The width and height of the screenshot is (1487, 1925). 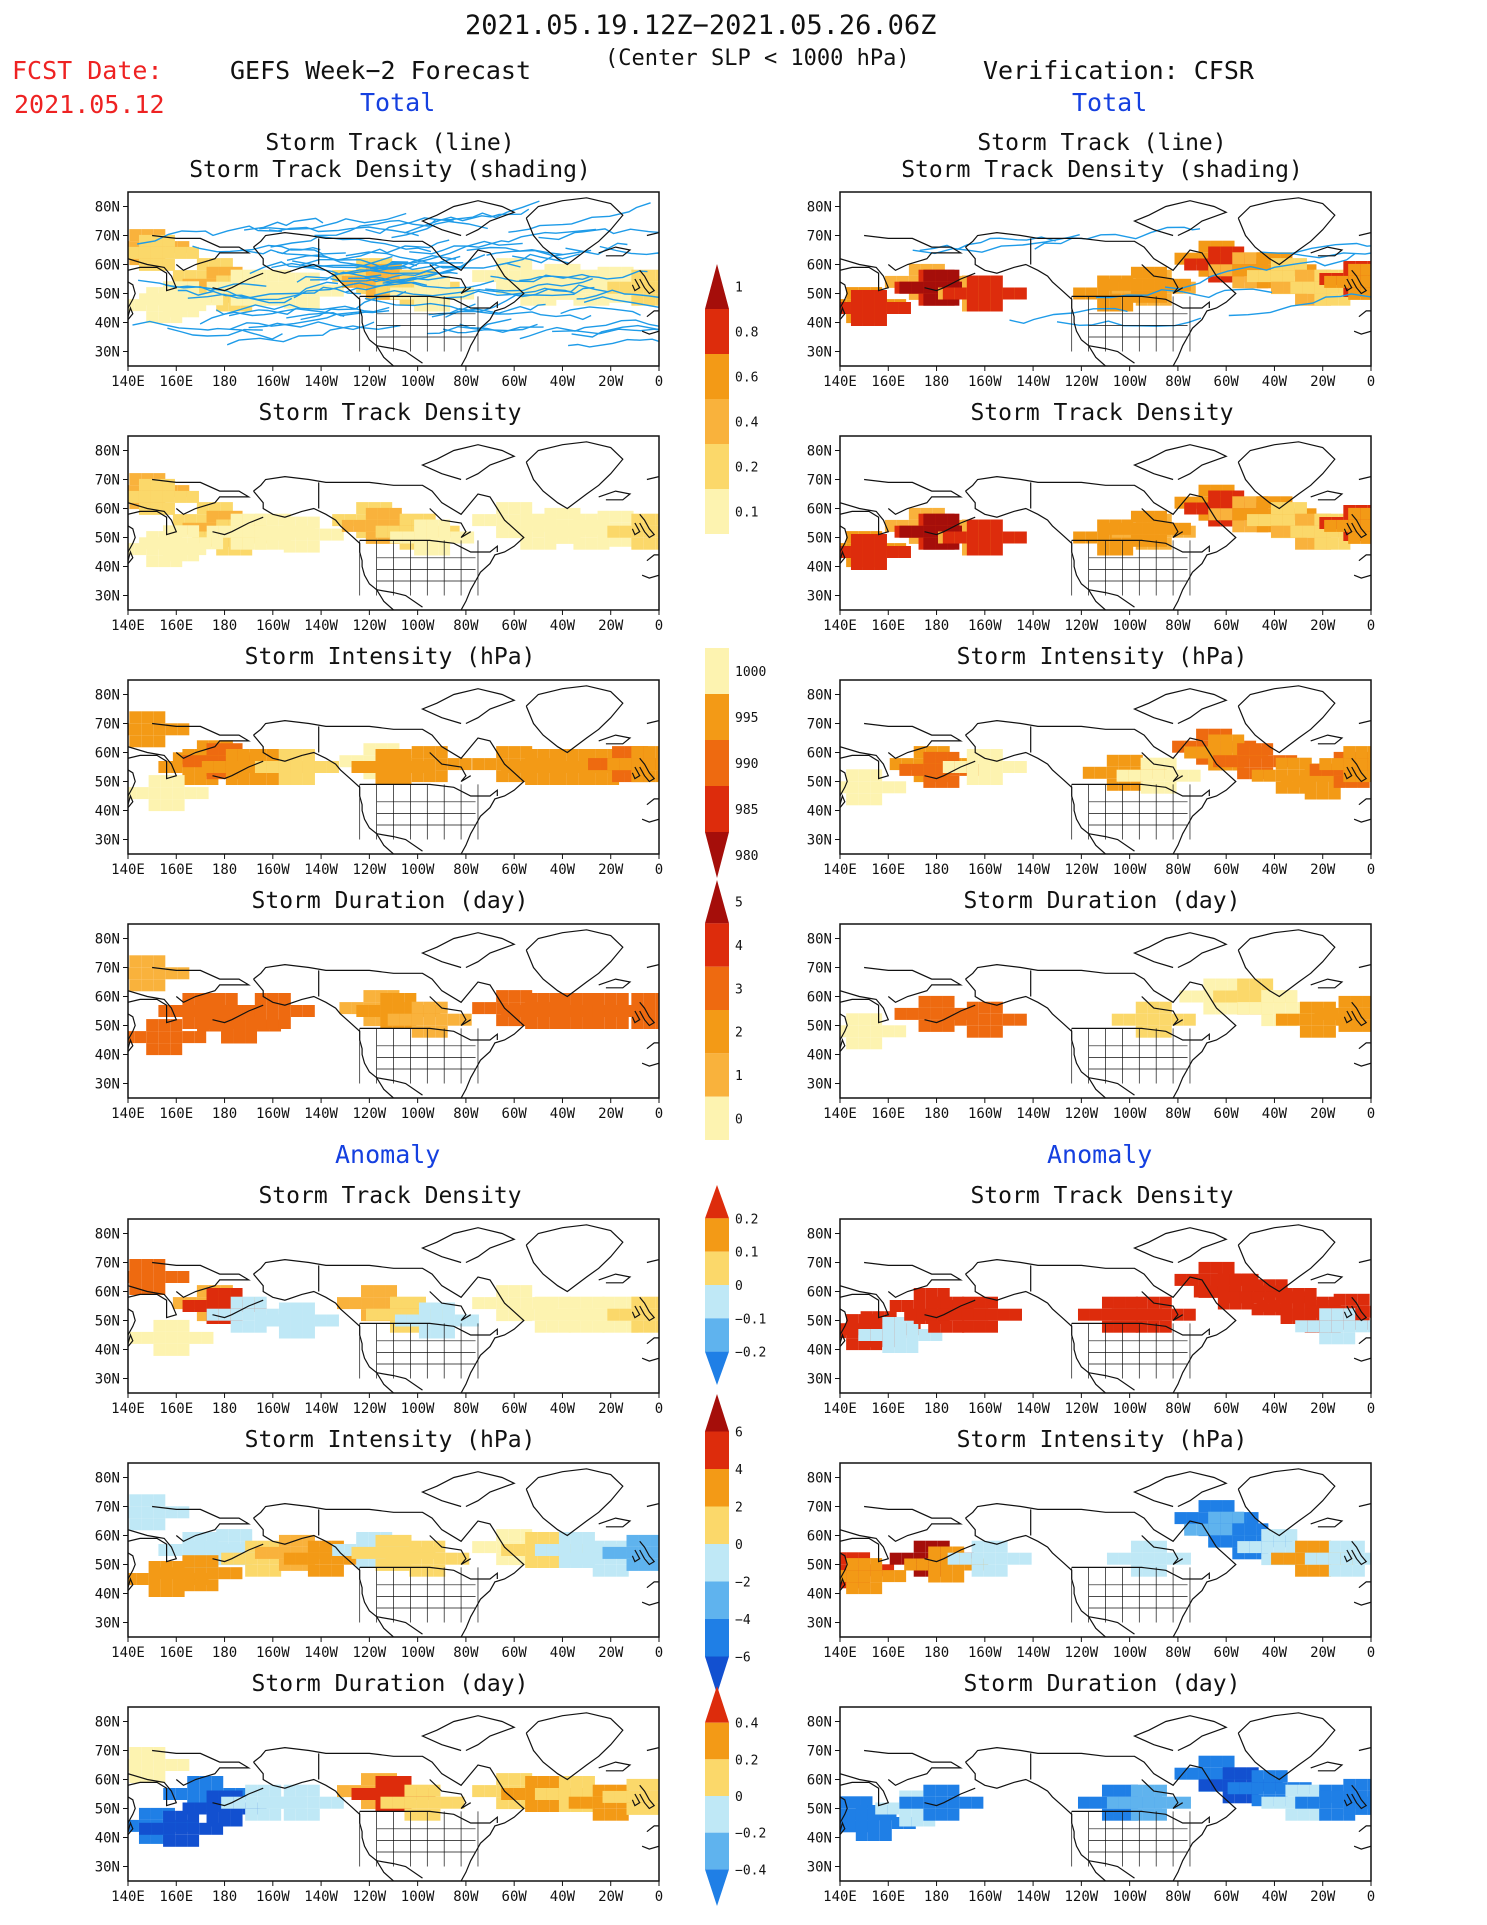 What do you see at coordinates (563, 1409) in the screenshot?
I see `lon-tick-label: 40W` at bounding box center [563, 1409].